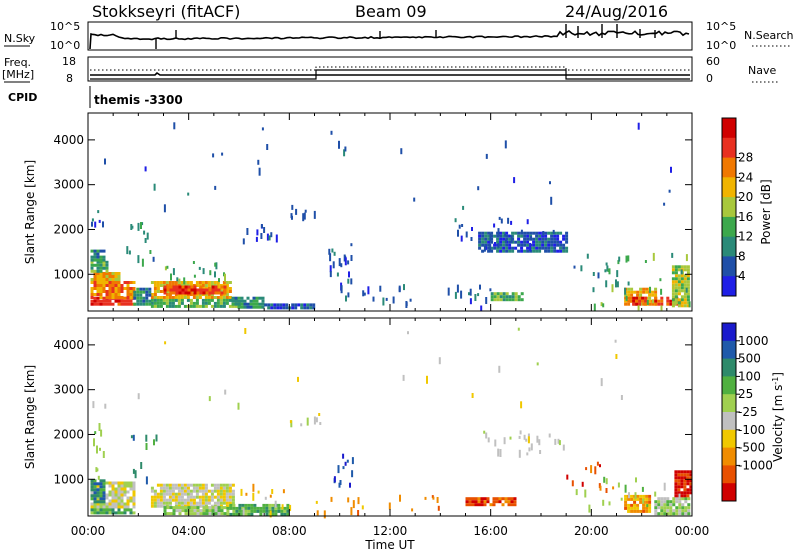 This screenshot has height=554, width=800. What do you see at coordinates (389, 40) in the screenshot?
I see `nsky-series-line` at bounding box center [389, 40].